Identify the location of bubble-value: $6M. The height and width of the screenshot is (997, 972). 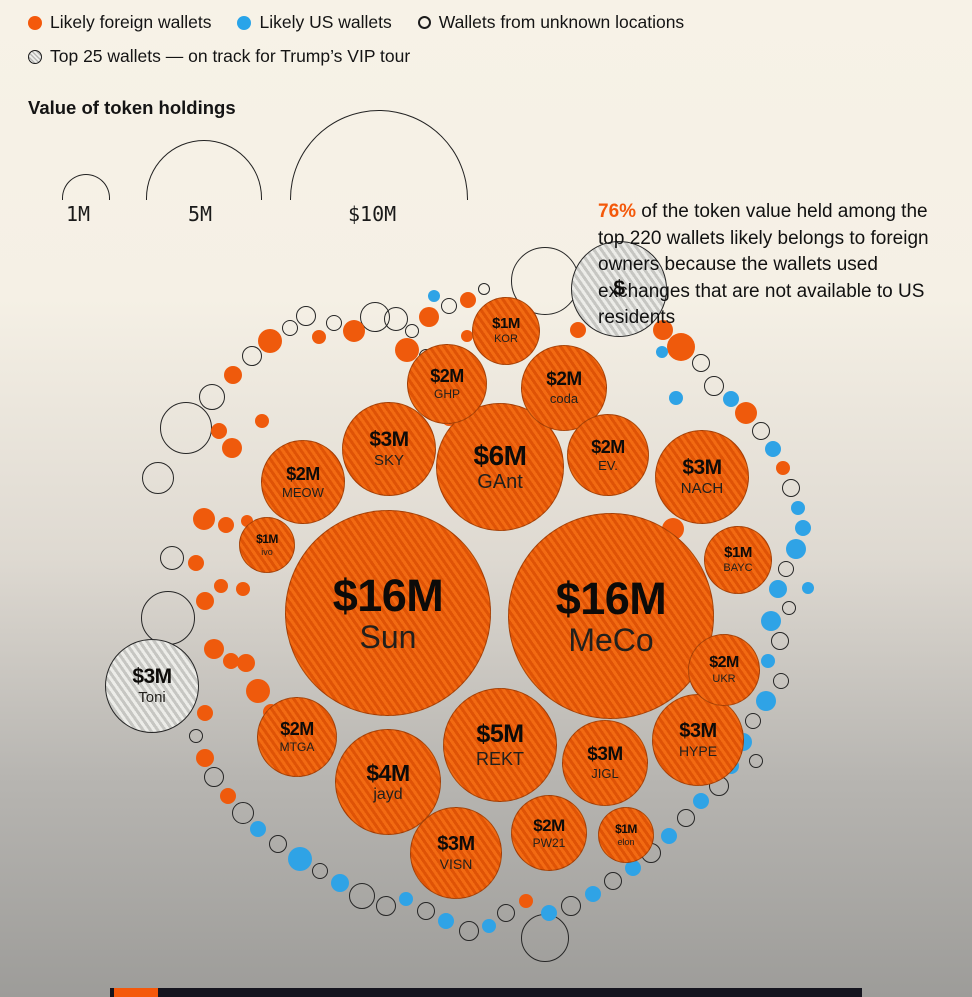
(500, 455).